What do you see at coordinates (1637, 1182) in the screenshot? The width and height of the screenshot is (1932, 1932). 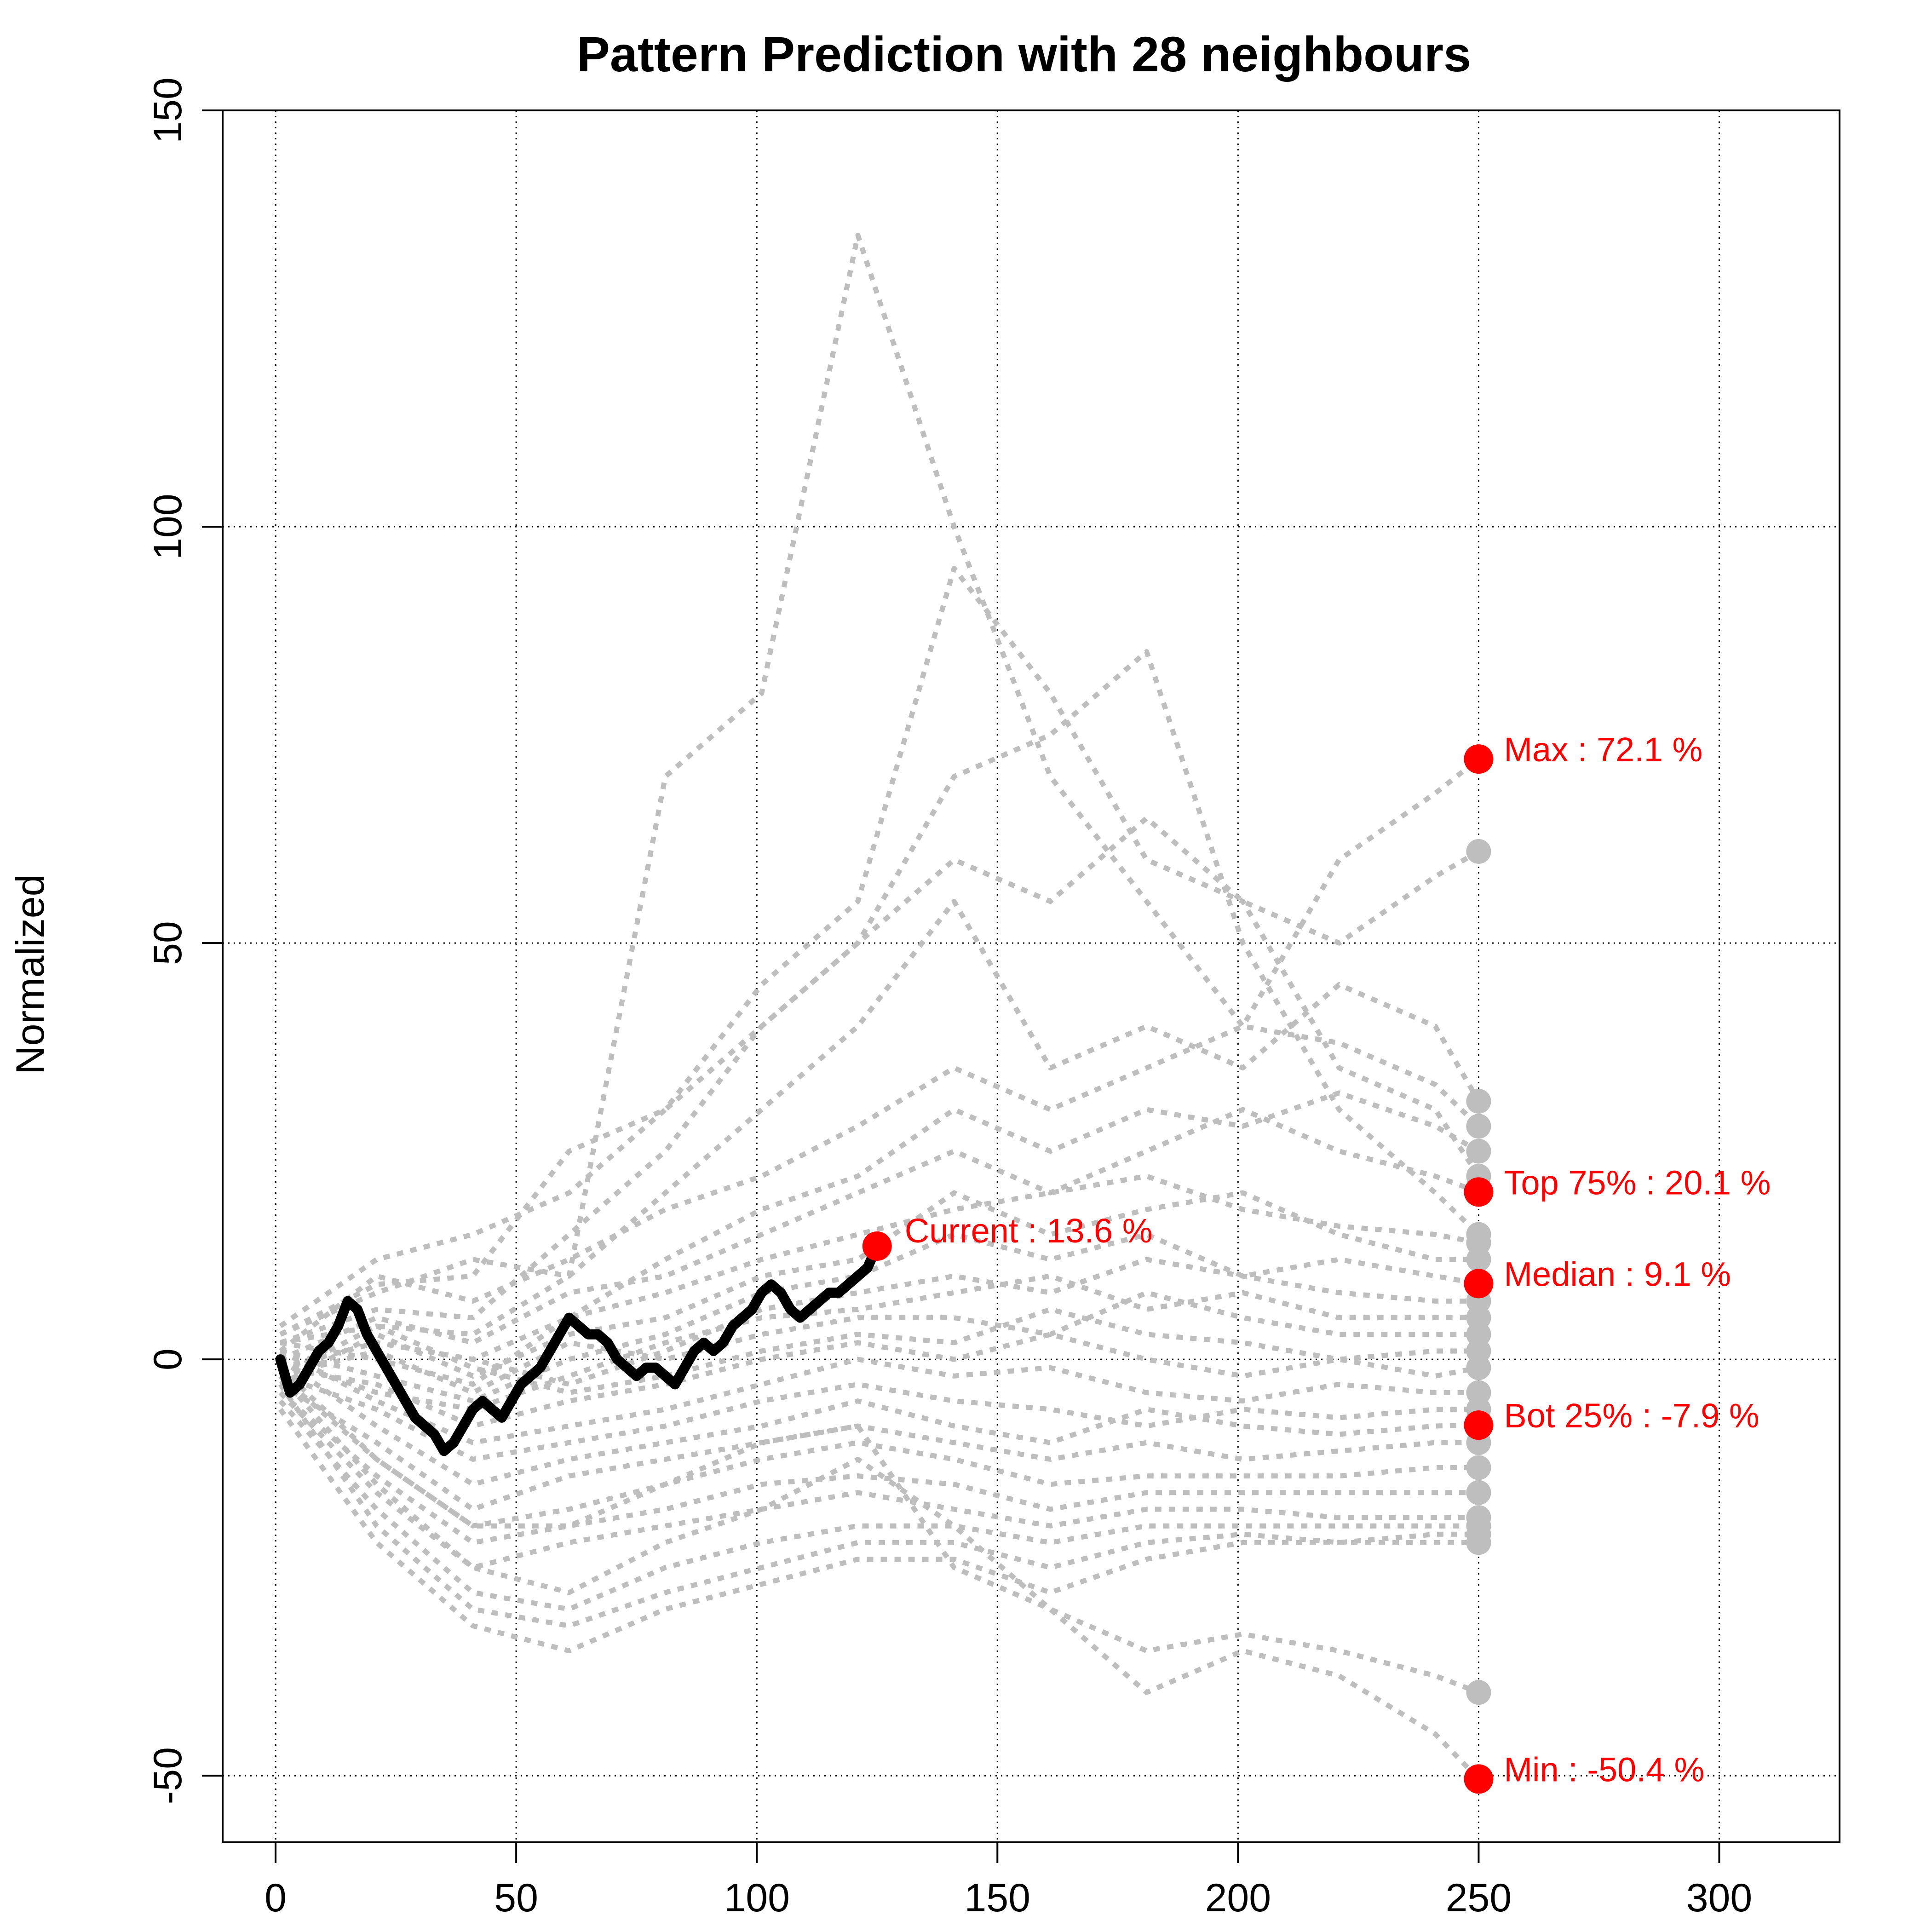 I see `highlight-label: Top 75% : 20.1 %` at bounding box center [1637, 1182].